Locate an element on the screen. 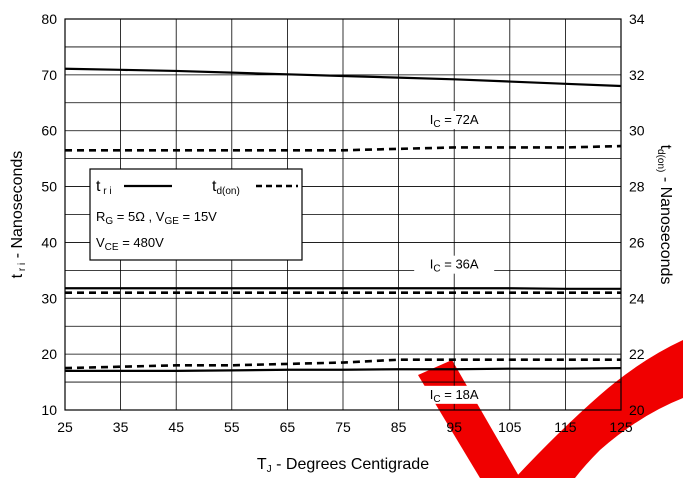 The width and height of the screenshot is (683, 478). legend: t r i td(on) RG = 5Ω , VGE = 15V VCE = 480V is located at coordinates (196, 214).